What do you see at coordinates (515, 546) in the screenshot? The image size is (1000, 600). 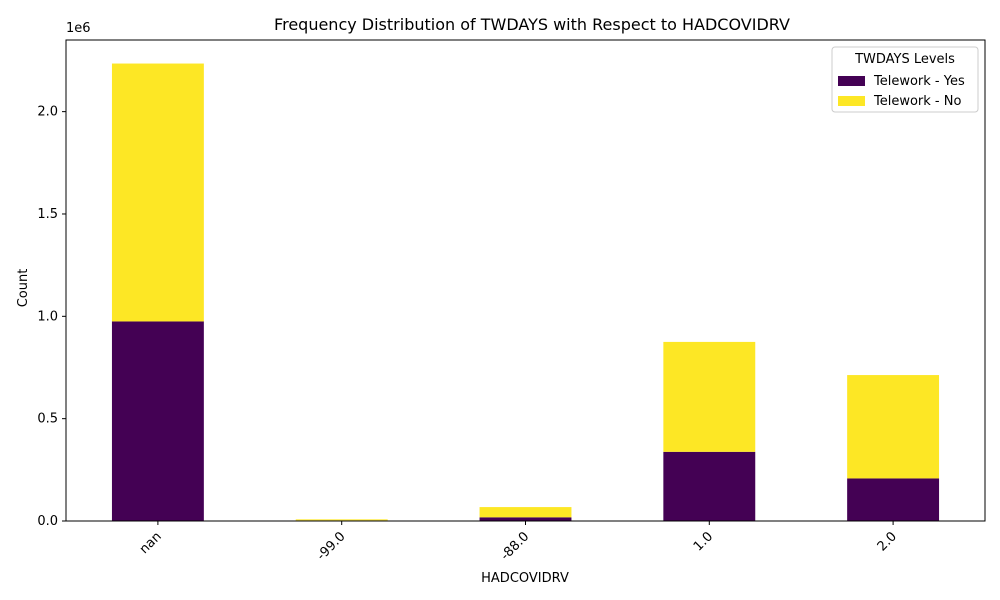 I see `x-tick-label: -88.0` at bounding box center [515, 546].